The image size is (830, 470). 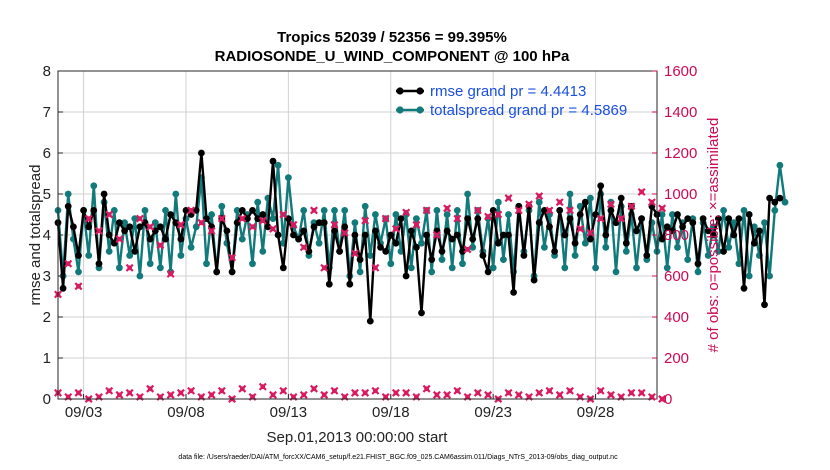 What do you see at coordinates (47, 317) in the screenshot?
I see `left-y-tick-label: 2` at bounding box center [47, 317].